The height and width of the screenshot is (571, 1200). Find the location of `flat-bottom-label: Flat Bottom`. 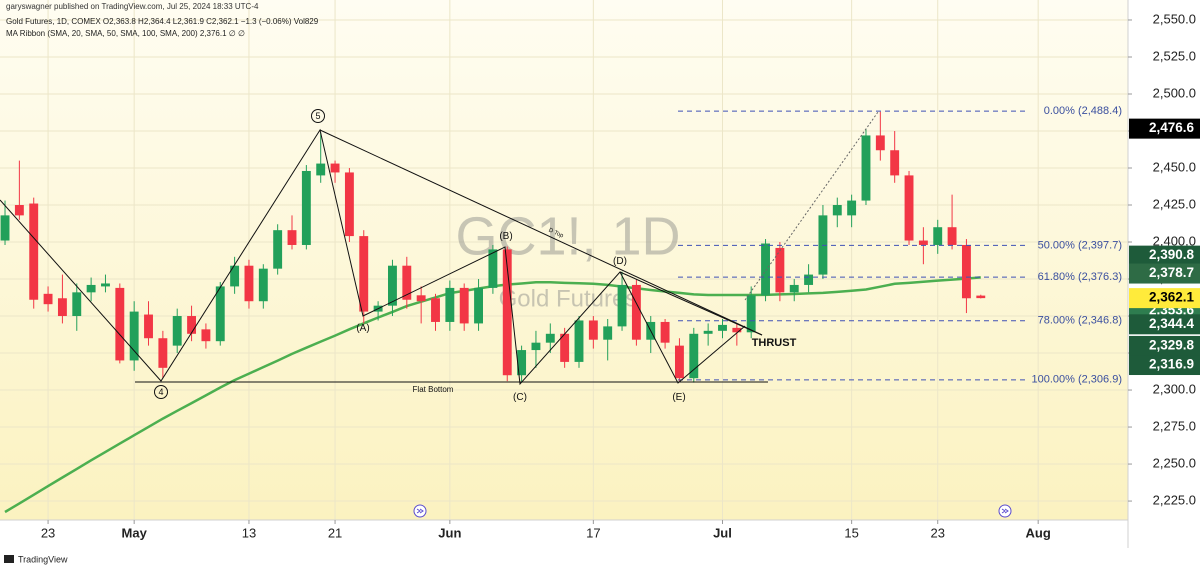

flat-bottom-label: Flat Bottom is located at coordinates (433, 389).